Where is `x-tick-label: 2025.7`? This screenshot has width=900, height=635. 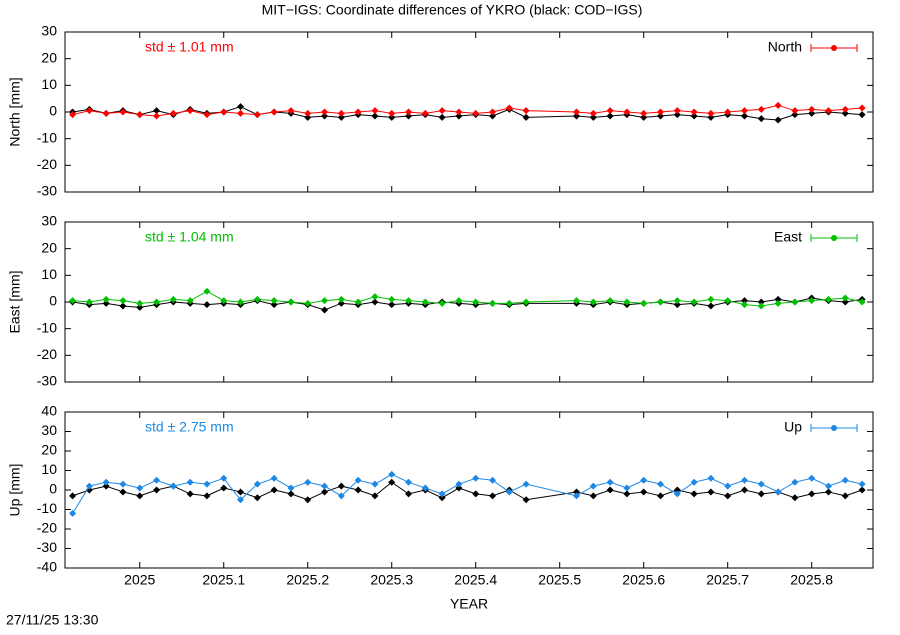 x-tick-label: 2025.7 is located at coordinates (727, 580).